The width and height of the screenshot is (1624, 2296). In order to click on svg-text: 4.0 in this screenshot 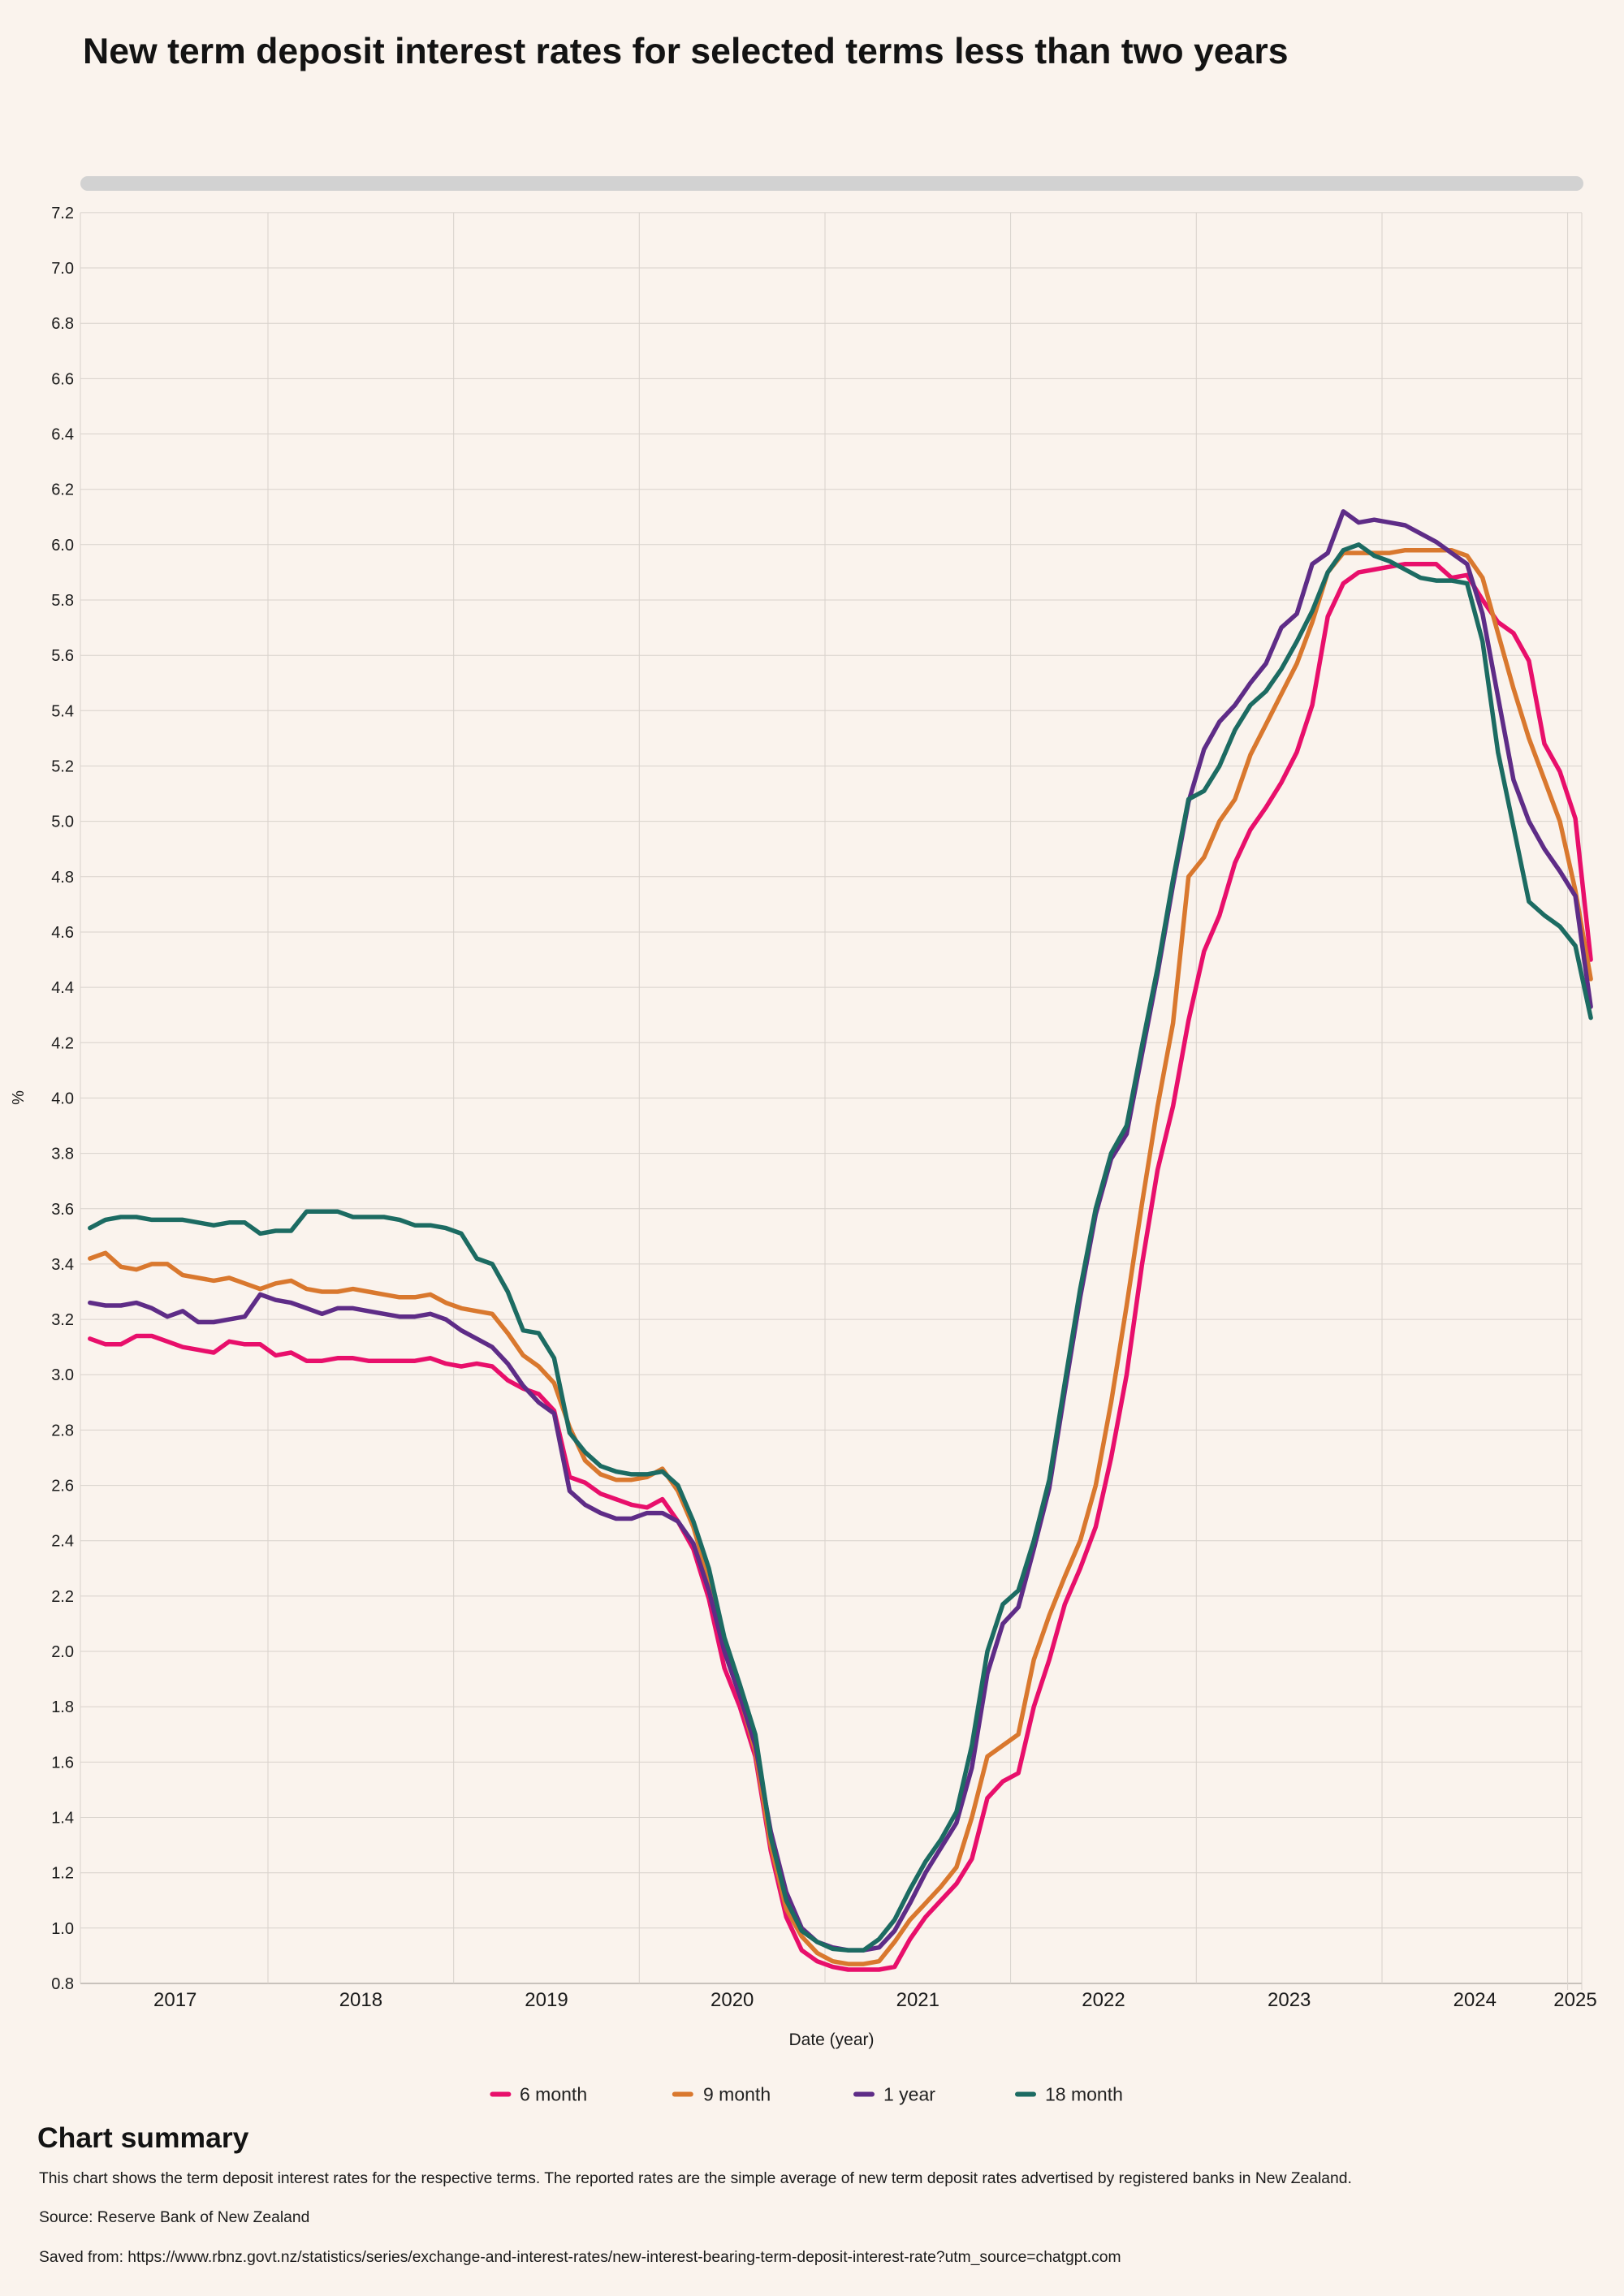, I will do `click(63, 1098)`.